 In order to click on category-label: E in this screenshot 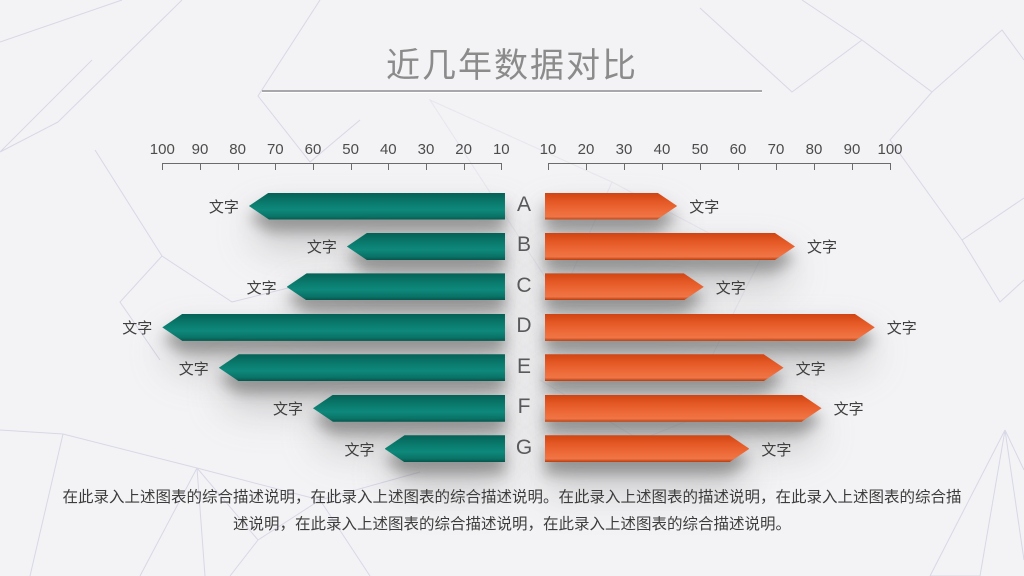, I will do `click(523, 366)`.